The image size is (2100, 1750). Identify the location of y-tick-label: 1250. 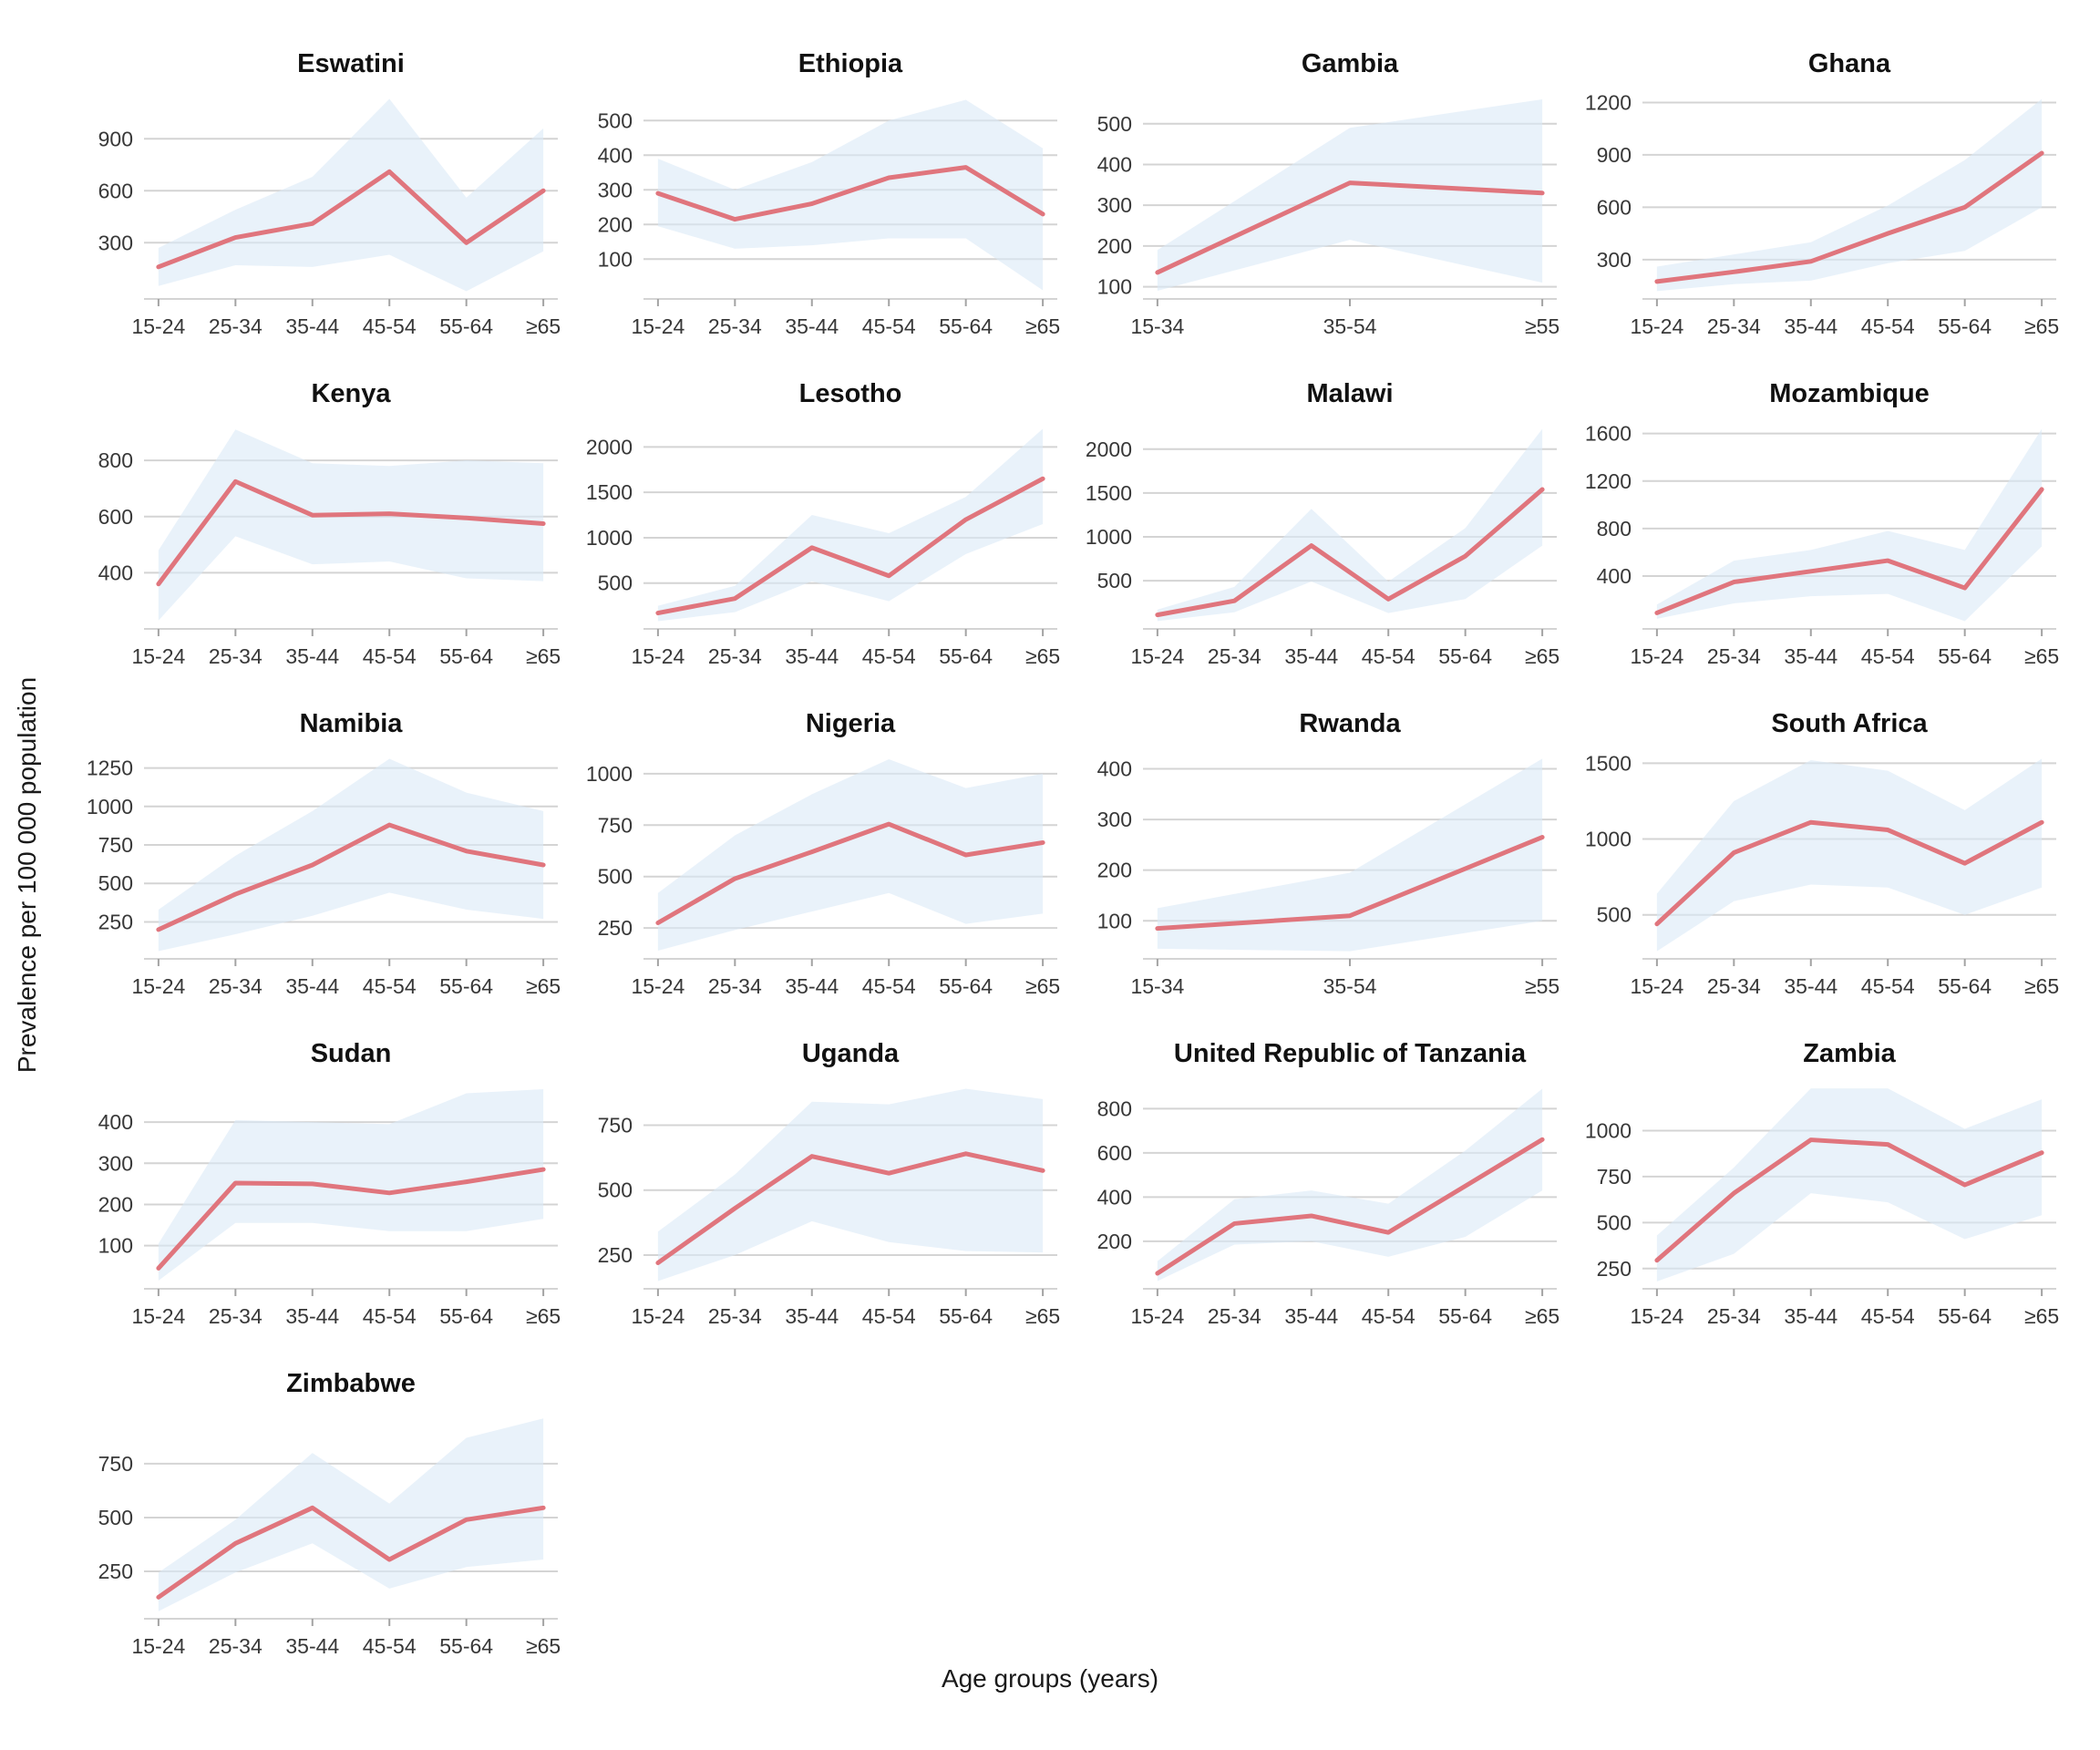
(110, 768).